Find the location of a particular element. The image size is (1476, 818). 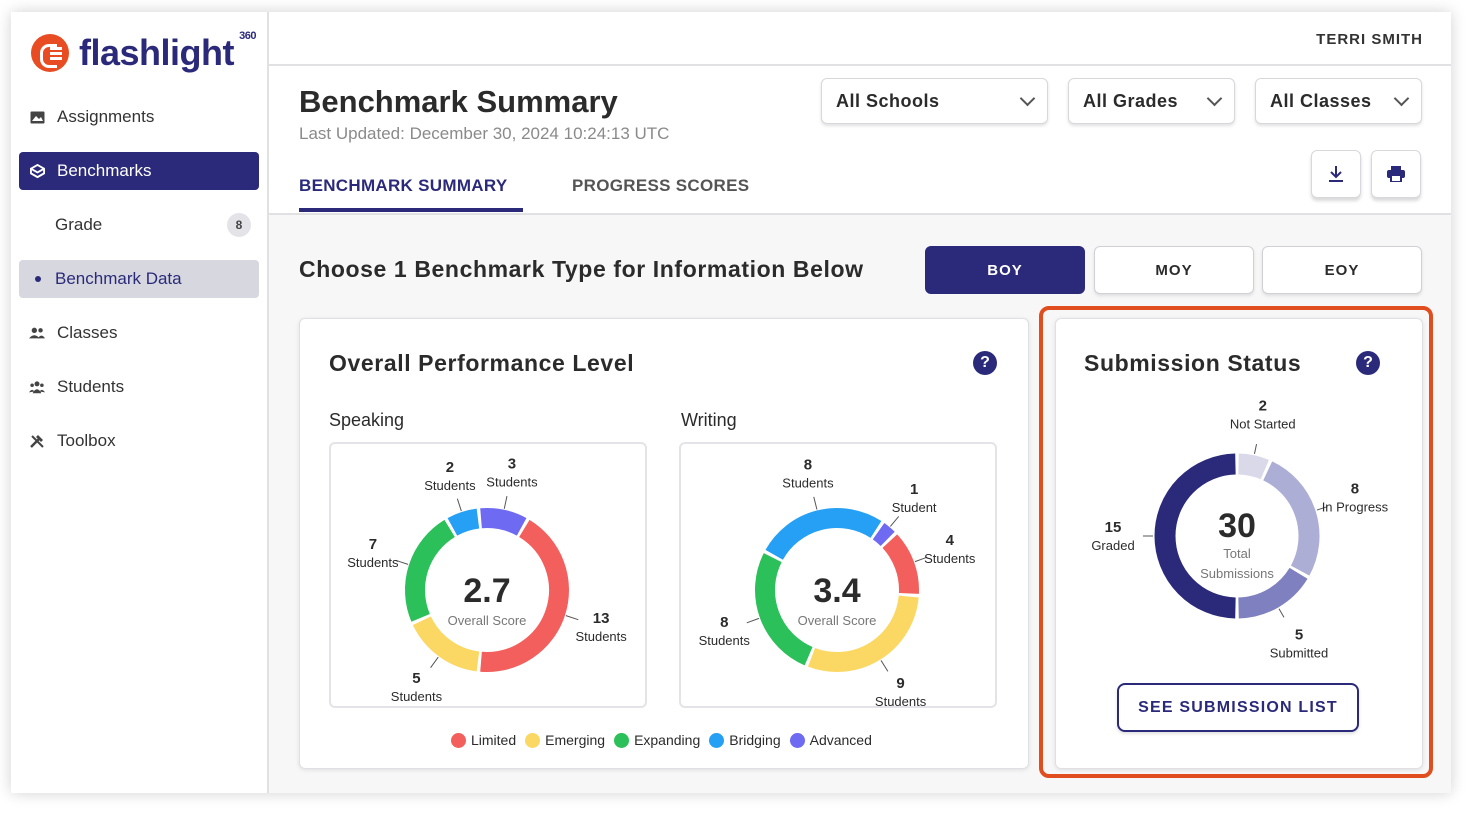

cube-icon is located at coordinates (37, 171).